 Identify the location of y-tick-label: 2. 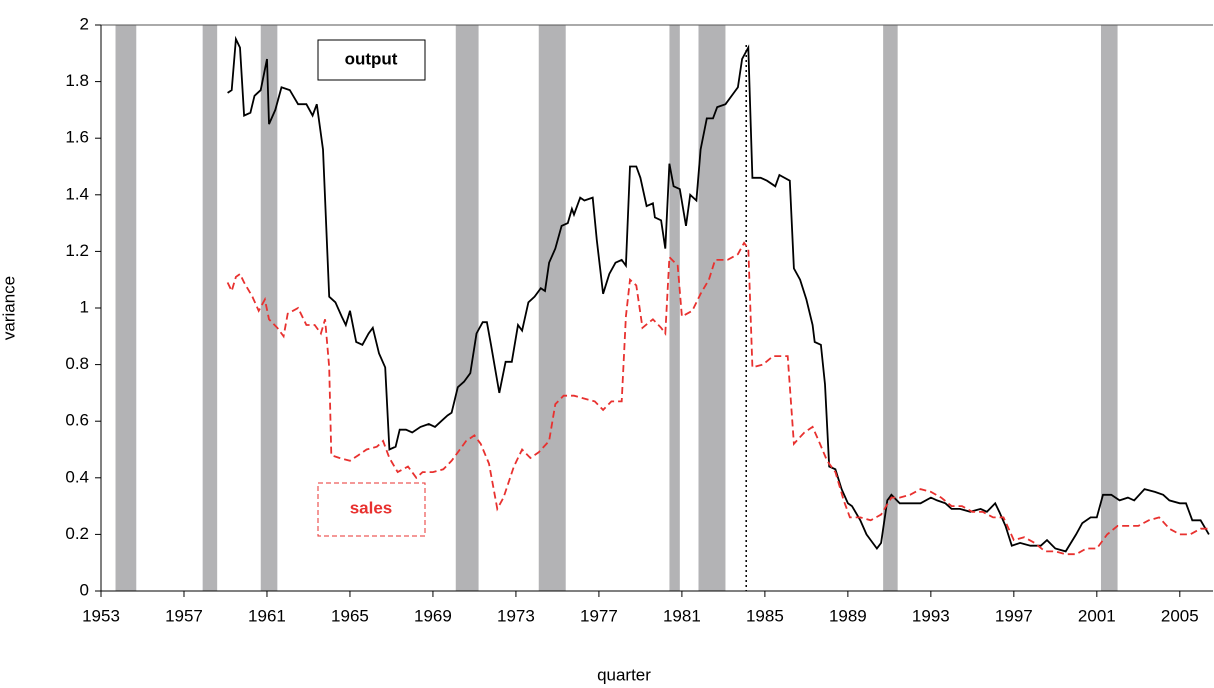
(84, 23).